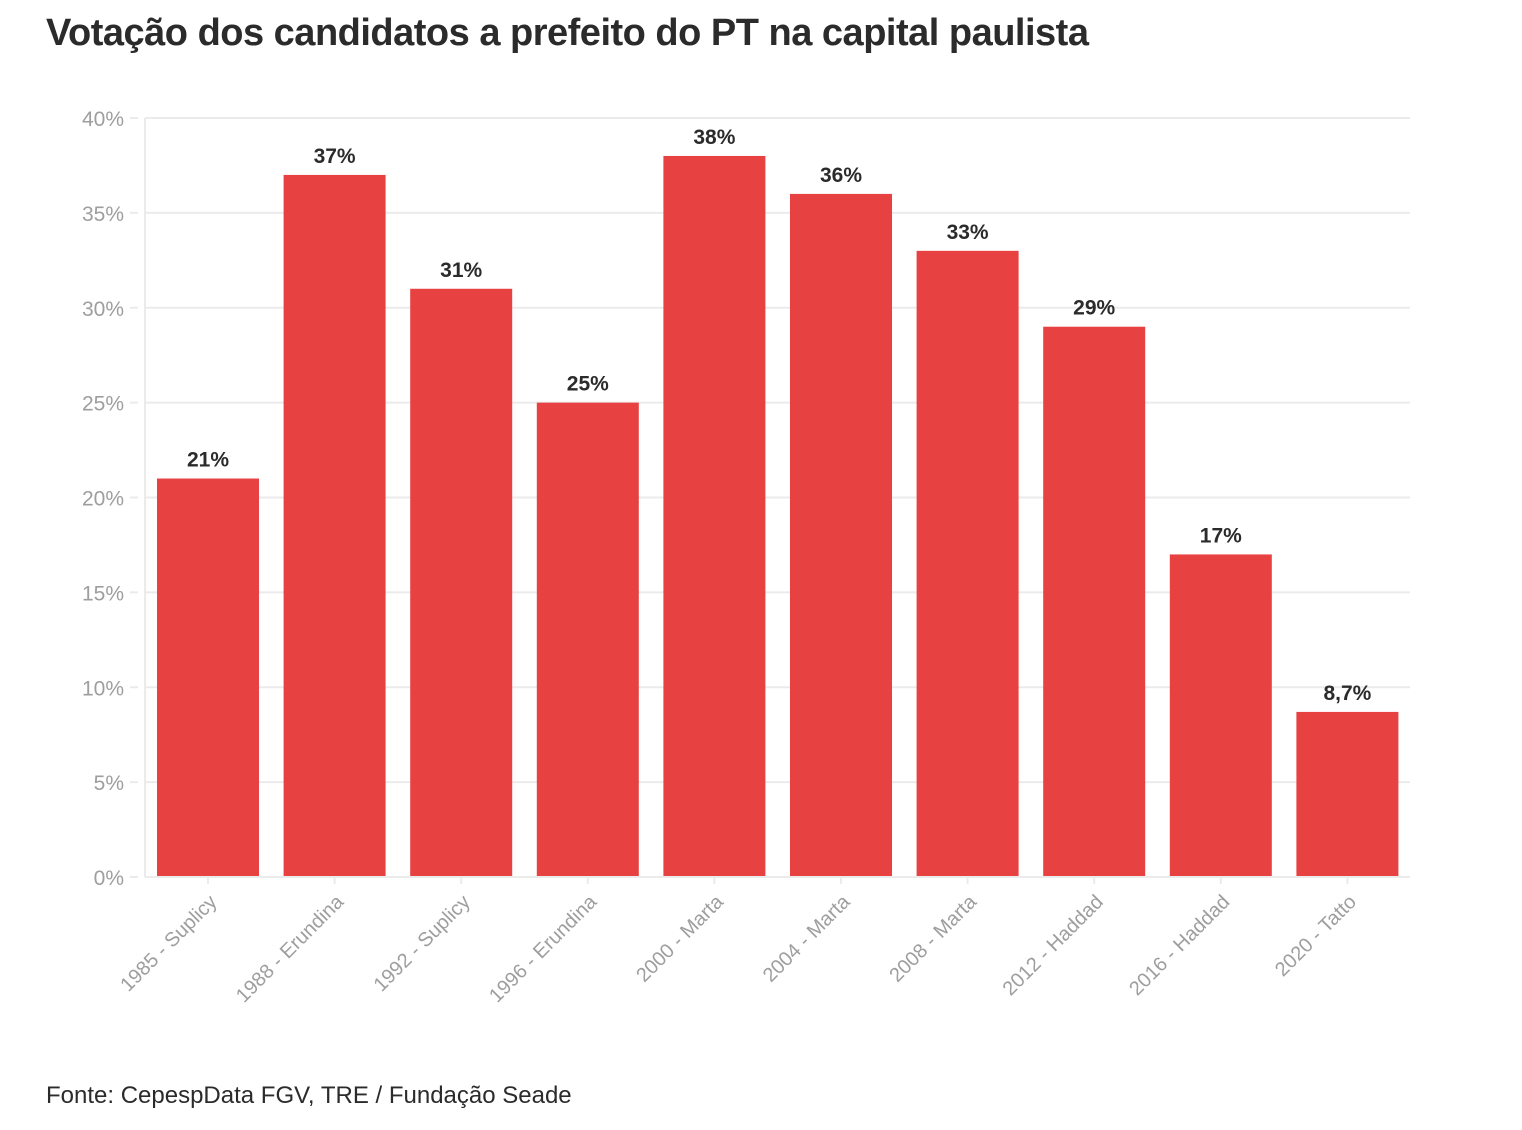 This screenshot has width=1522, height=1130. I want to click on x-tick-label: 2016 - Haddad, so click(1179, 945).